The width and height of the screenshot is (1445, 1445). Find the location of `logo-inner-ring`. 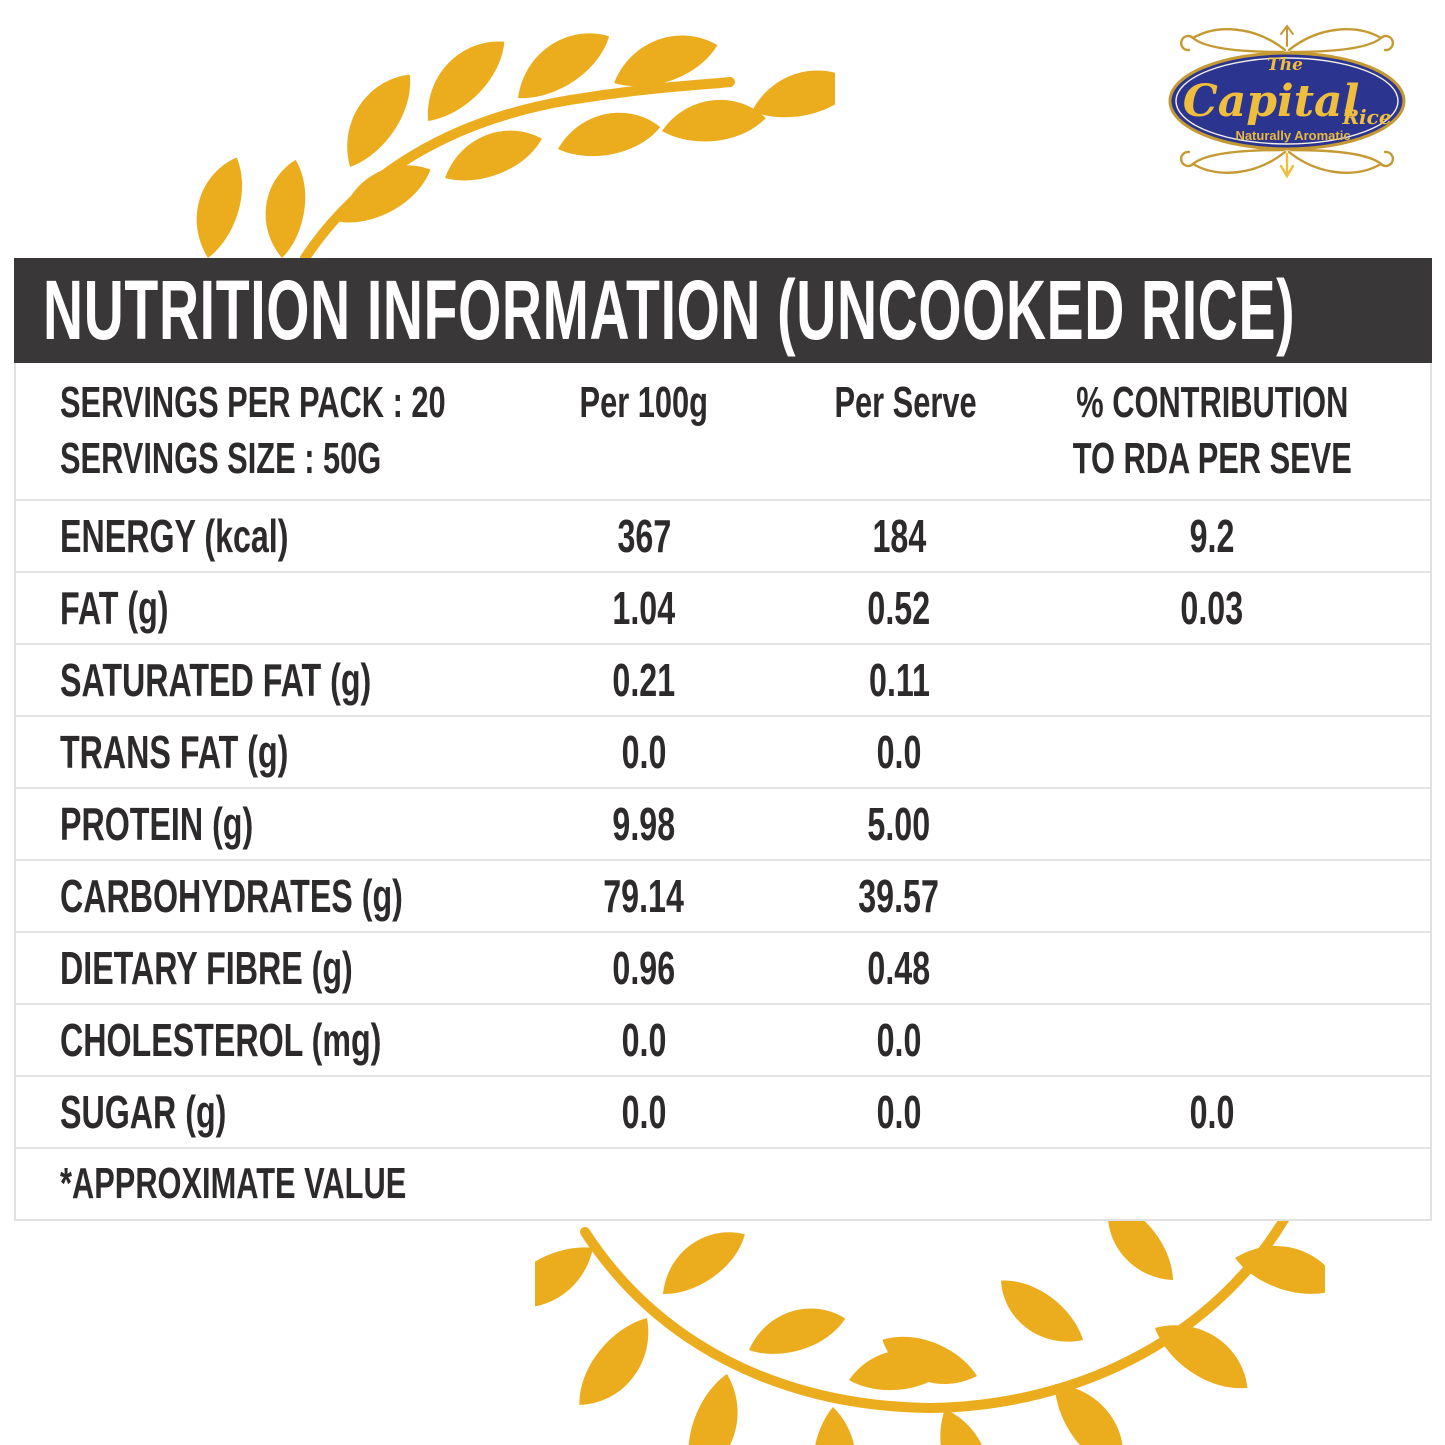

logo-inner-ring is located at coordinates (1287, 101).